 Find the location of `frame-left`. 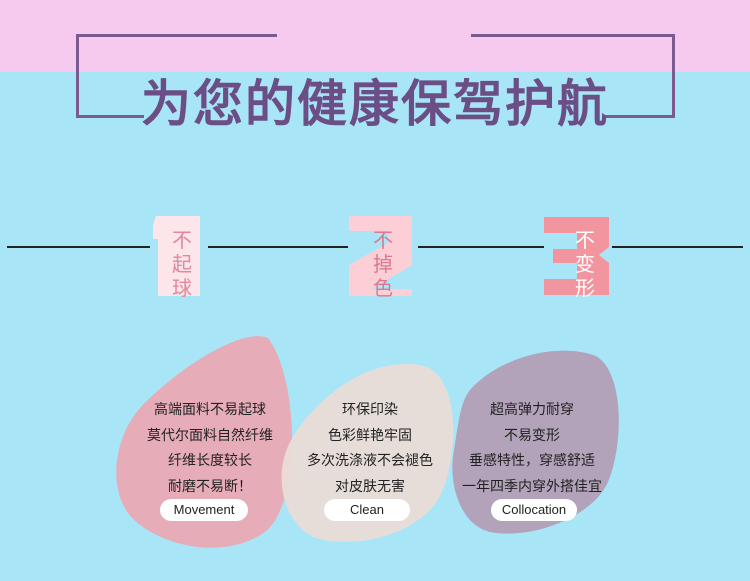

frame-left is located at coordinates (77, 76).